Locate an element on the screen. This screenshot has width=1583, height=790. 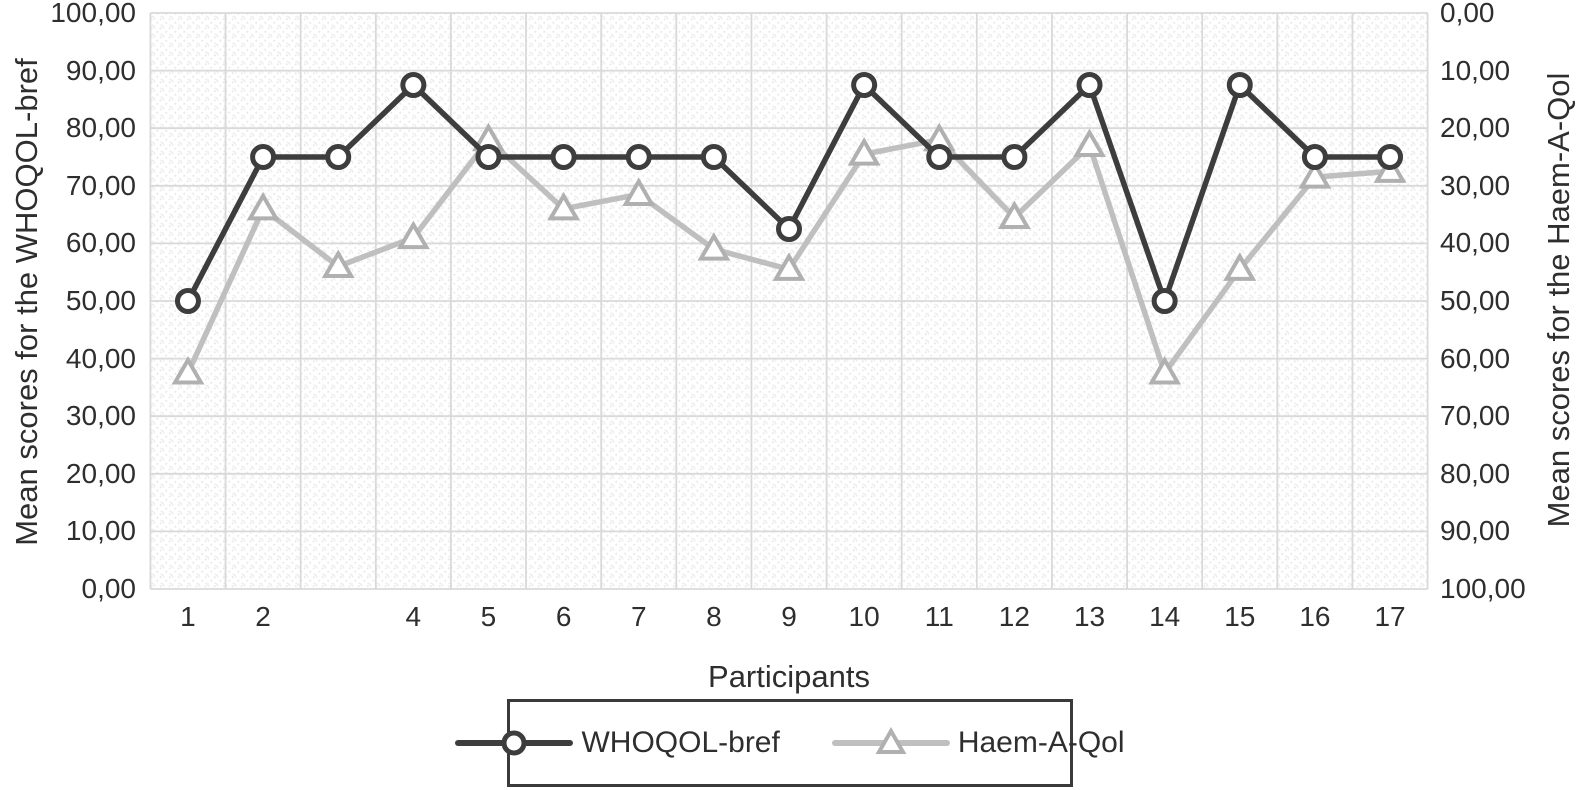
right-axis-tick-label: 80,00 is located at coordinates (1475, 473).